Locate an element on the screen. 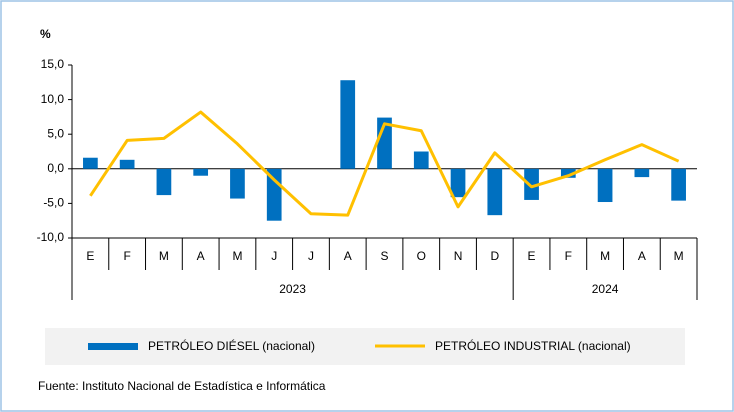 Image resolution: width=734 pixels, height=412 pixels. year-label: 2023 is located at coordinates (292, 289).